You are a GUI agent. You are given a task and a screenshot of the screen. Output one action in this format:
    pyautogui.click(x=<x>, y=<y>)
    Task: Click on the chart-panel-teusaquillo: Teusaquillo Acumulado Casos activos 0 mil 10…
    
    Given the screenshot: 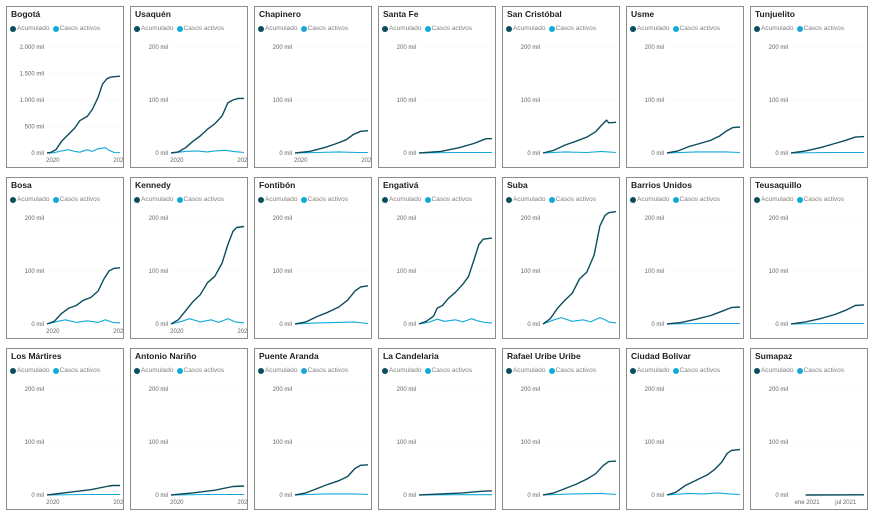 What is the action you would take?
    pyautogui.click(x=809, y=258)
    